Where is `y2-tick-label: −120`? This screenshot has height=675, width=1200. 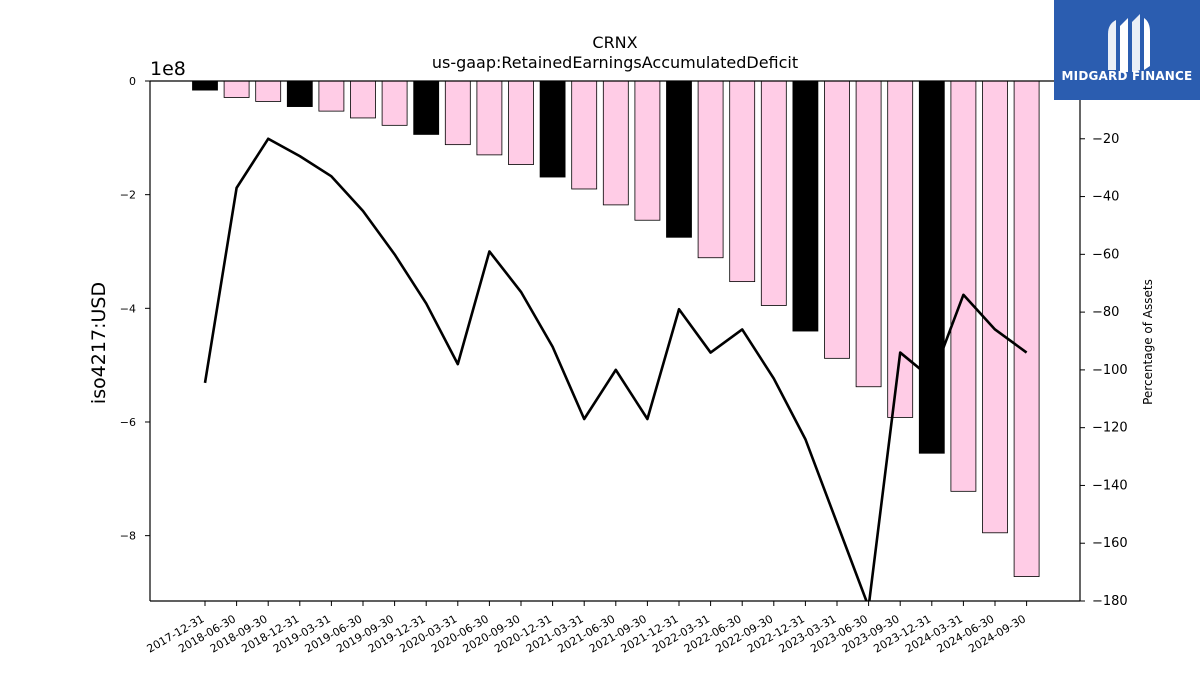 y2-tick-label: −120 is located at coordinates (1110, 428).